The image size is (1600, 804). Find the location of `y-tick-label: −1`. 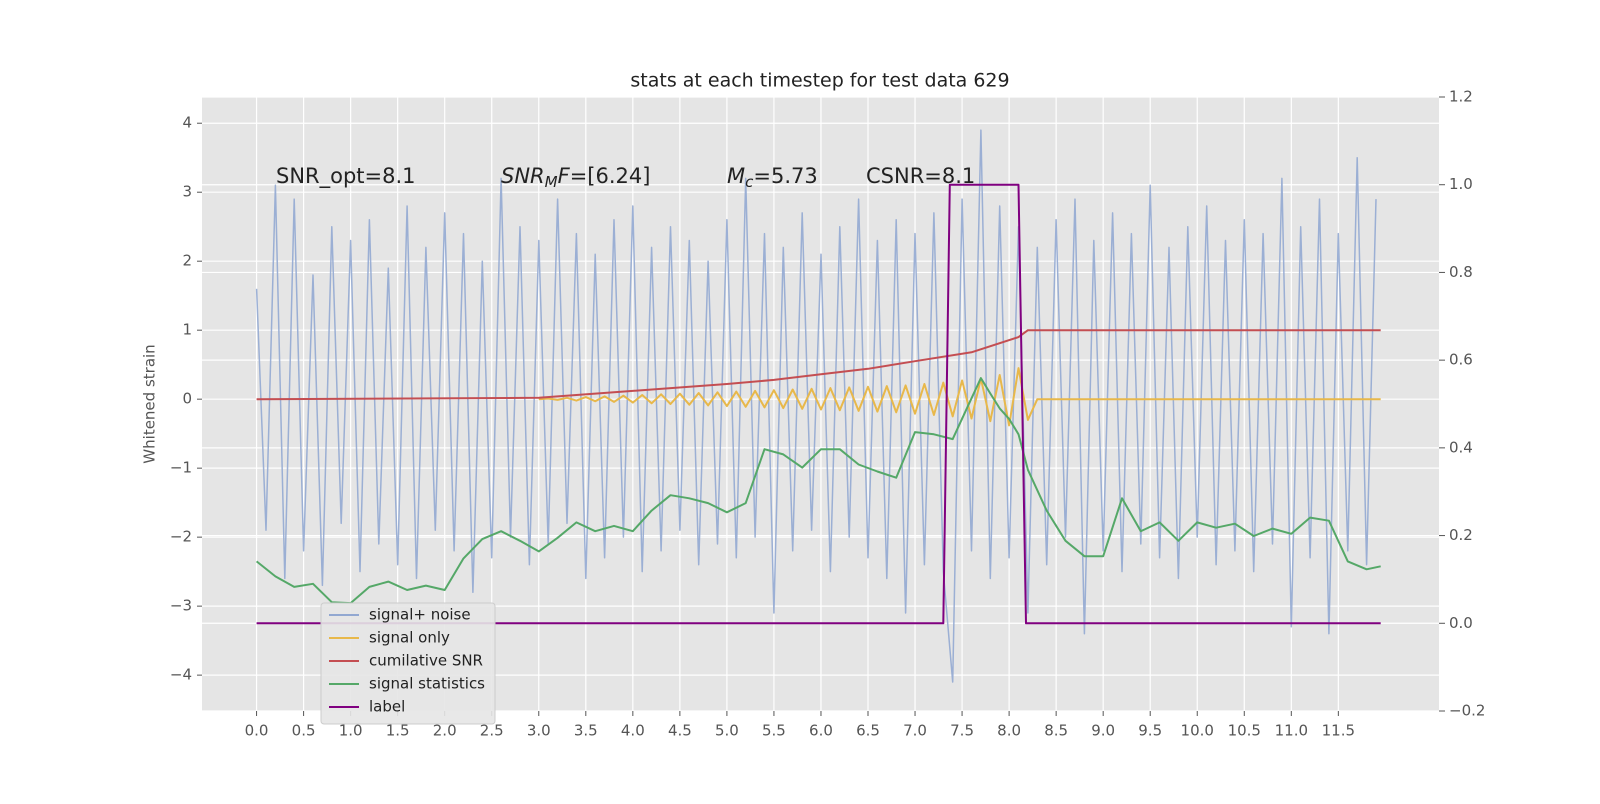

y-tick-label: −1 is located at coordinates (181, 468).